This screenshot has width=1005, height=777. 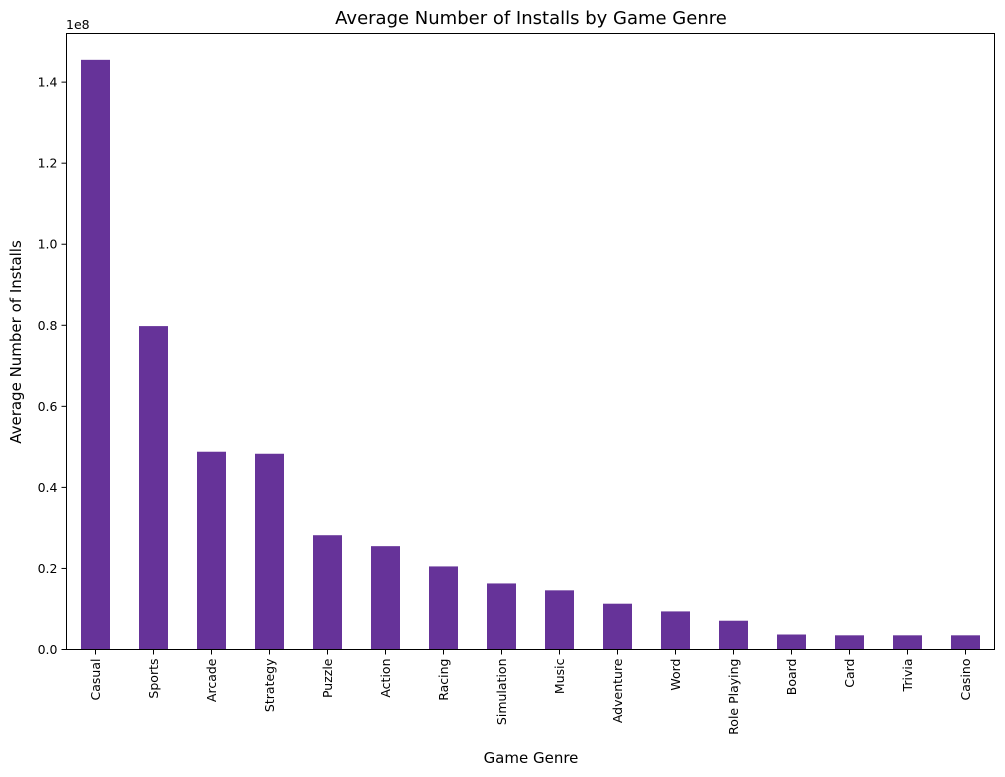 What do you see at coordinates (48, 649) in the screenshot?
I see `y-tick-label: 0.0` at bounding box center [48, 649].